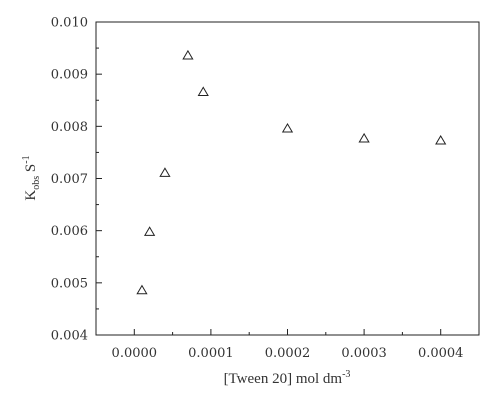 The width and height of the screenshot is (500, 403). What do you see at coordinates (69, 127) in the screenshot?
I see `y-tick-label: 0.008` at bounding box center [69, 127].